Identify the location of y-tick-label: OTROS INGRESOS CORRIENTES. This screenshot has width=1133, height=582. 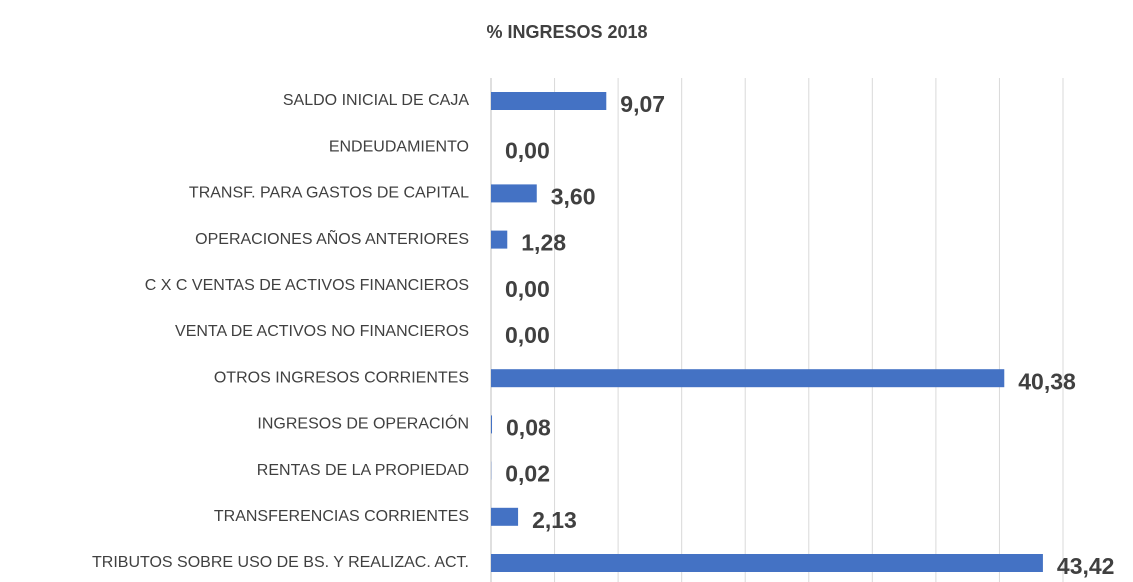
(341, 377).